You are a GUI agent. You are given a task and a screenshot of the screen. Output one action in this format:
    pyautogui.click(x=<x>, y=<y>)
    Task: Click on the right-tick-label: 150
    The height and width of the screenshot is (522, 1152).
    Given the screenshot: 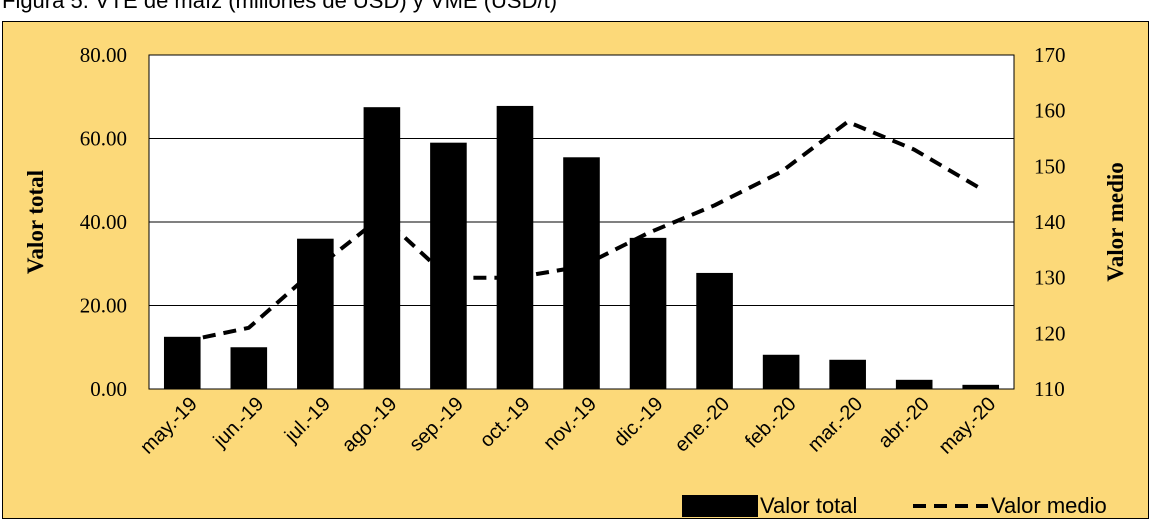 What is the action you would take?
    pyautogui.click(x=1050, y=166)
    